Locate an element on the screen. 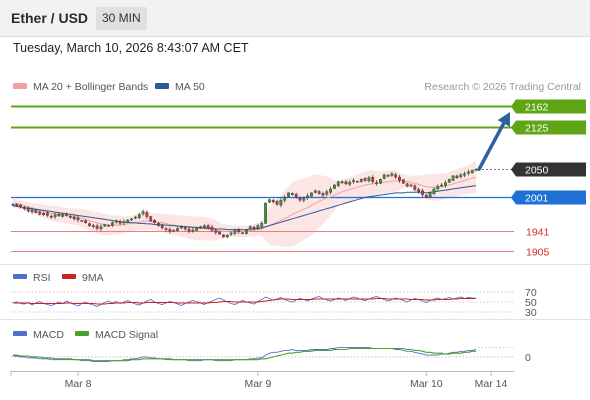  interval-button: 30 MIN is located at coordinates (121, 18).